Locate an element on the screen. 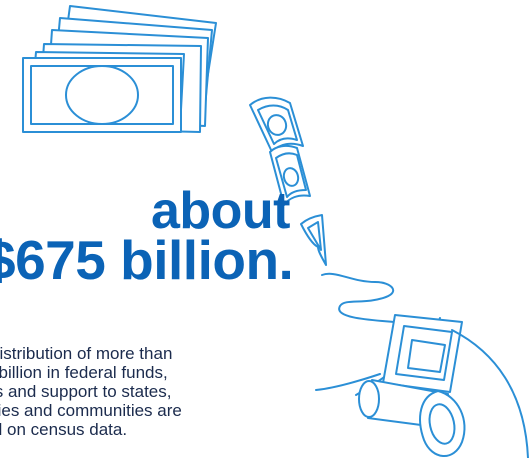 The height and width of the screenshot is (458, 532). road-roller-icon is located at coordinates (443, 386).